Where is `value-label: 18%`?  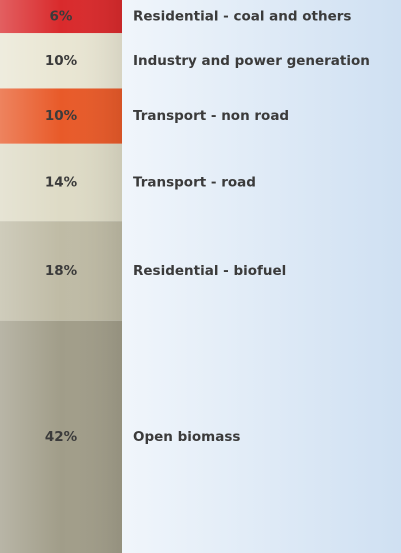
value-label: 18% is located at coordinates (61, 271).